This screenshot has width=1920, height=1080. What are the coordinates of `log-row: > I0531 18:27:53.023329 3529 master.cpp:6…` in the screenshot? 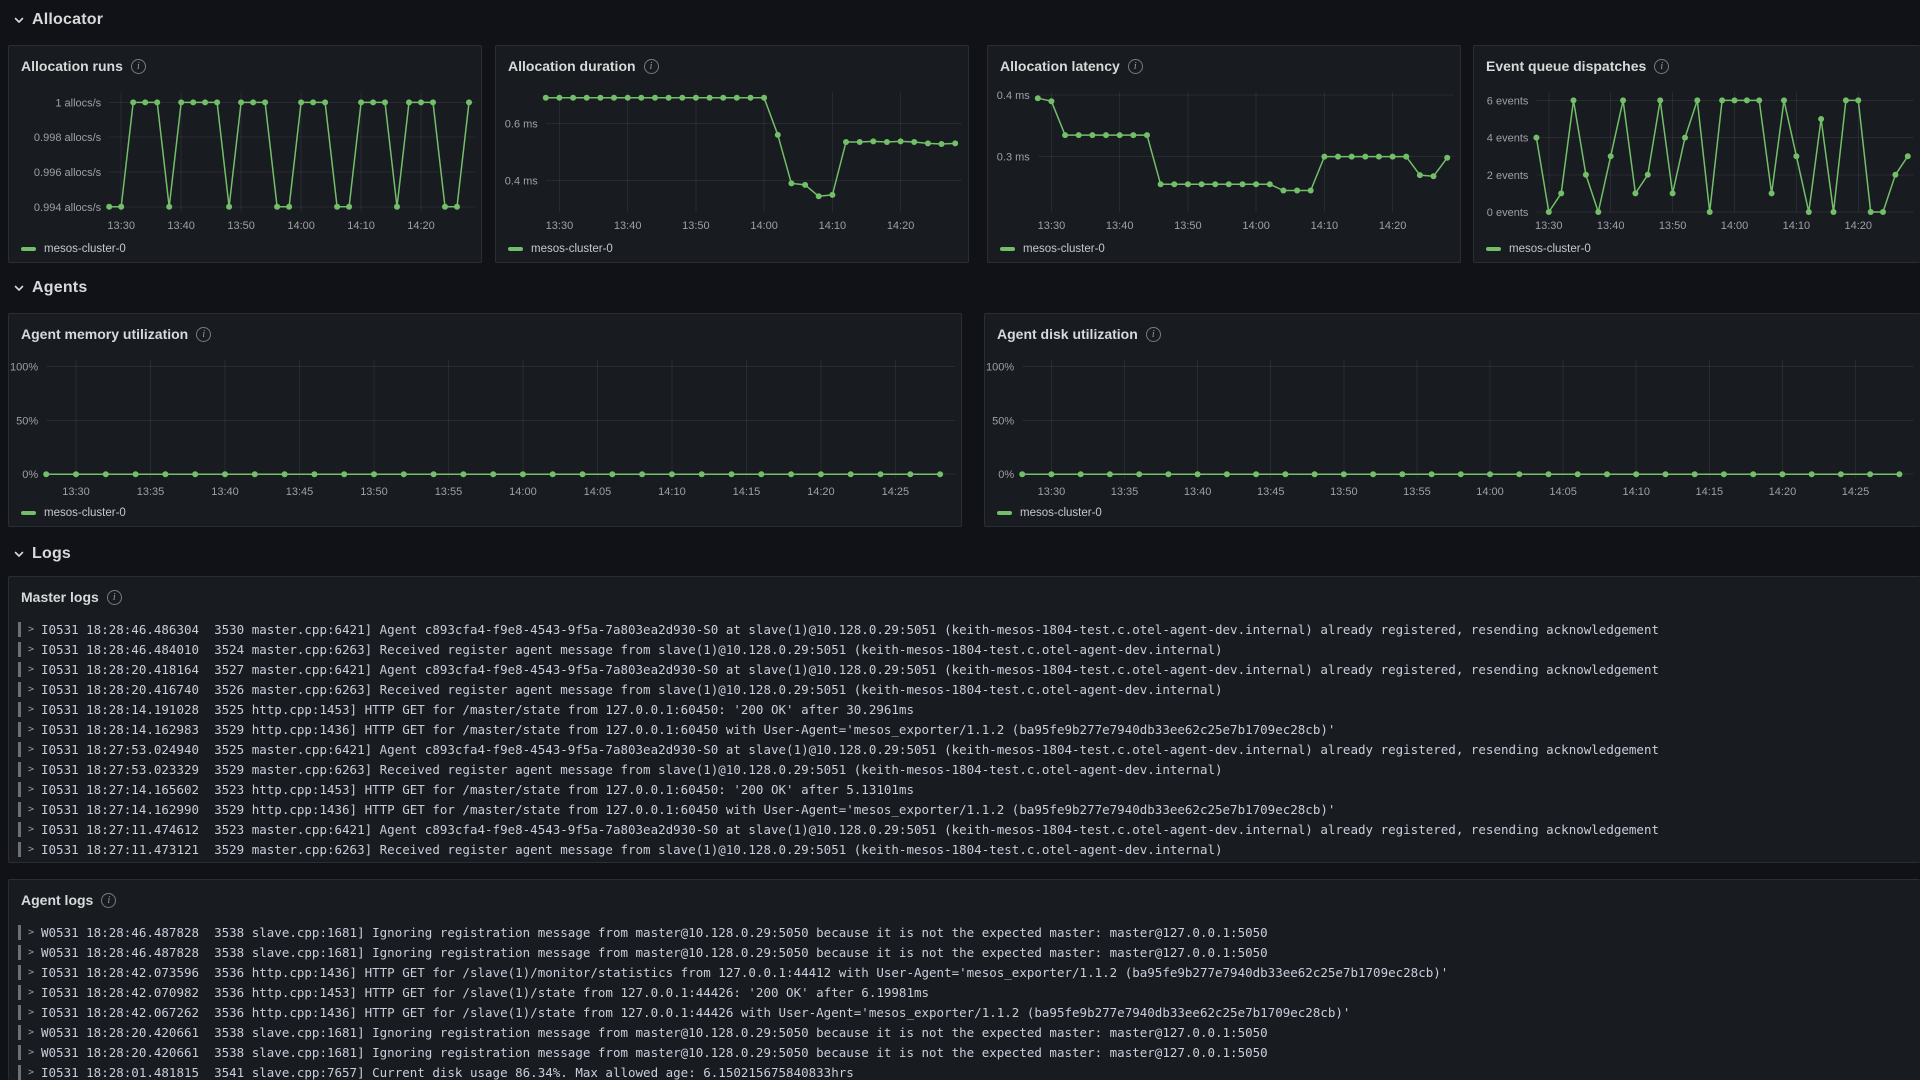 It's located at (964, 769).